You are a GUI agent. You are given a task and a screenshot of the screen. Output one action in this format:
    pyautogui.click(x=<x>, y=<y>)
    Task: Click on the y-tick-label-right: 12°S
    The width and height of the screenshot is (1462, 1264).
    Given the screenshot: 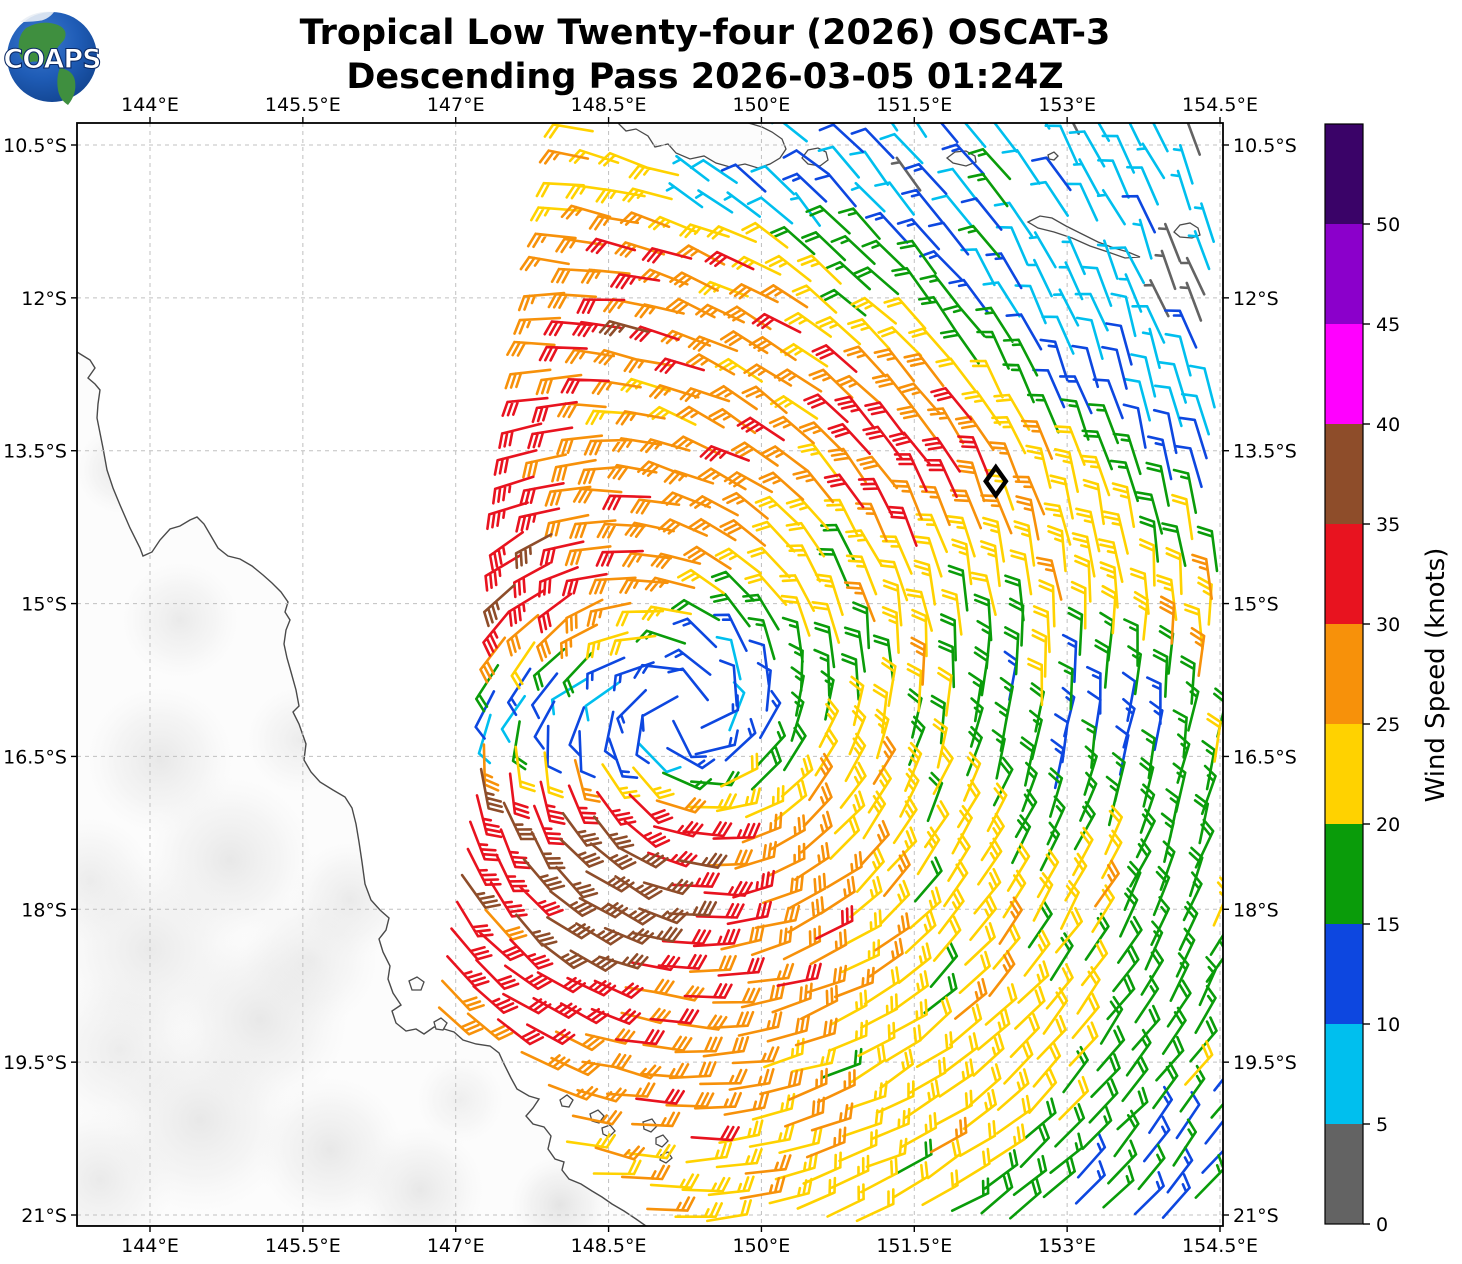 What is the action you would take?
    pyautogui.click(x=1256, y=299)
    